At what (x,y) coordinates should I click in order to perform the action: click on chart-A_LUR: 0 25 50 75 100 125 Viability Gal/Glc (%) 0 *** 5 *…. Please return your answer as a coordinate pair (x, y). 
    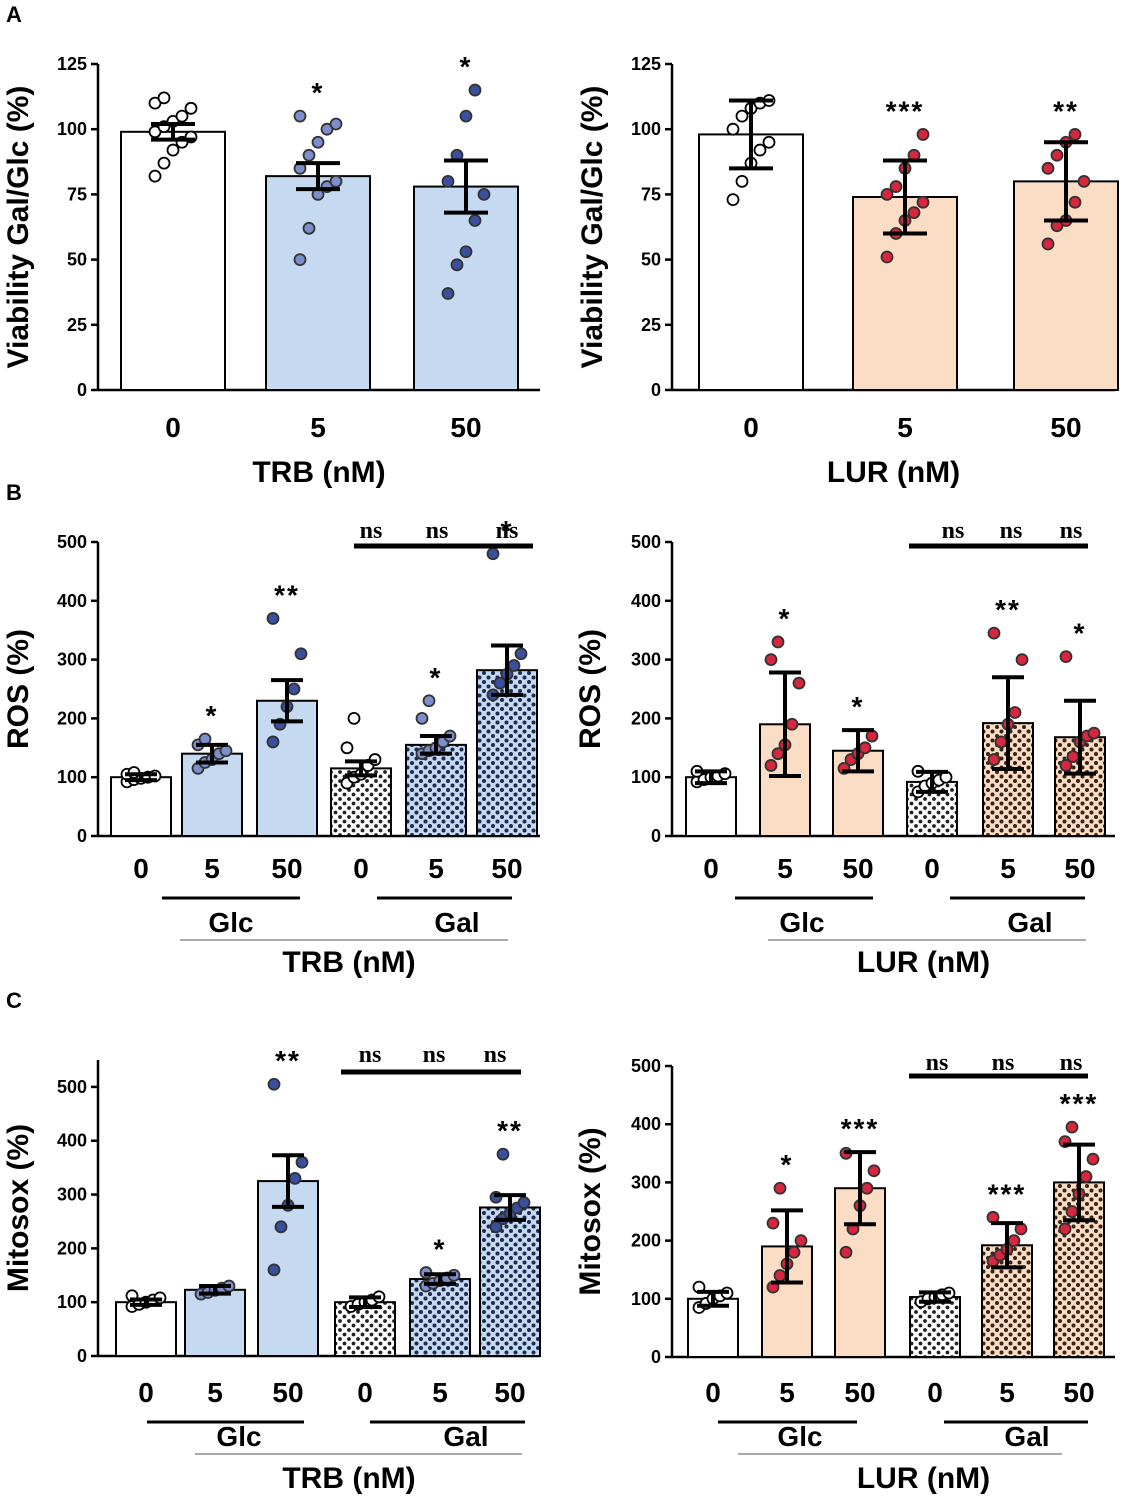
    Looking at the image, I should click on (847, 271).